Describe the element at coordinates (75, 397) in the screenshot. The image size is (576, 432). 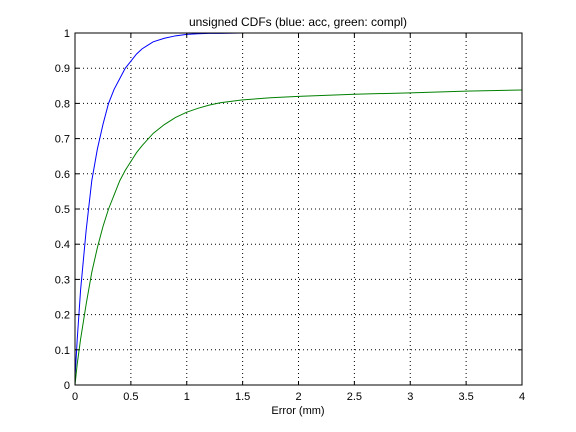
I see `x-tick-label: 0` at that location.